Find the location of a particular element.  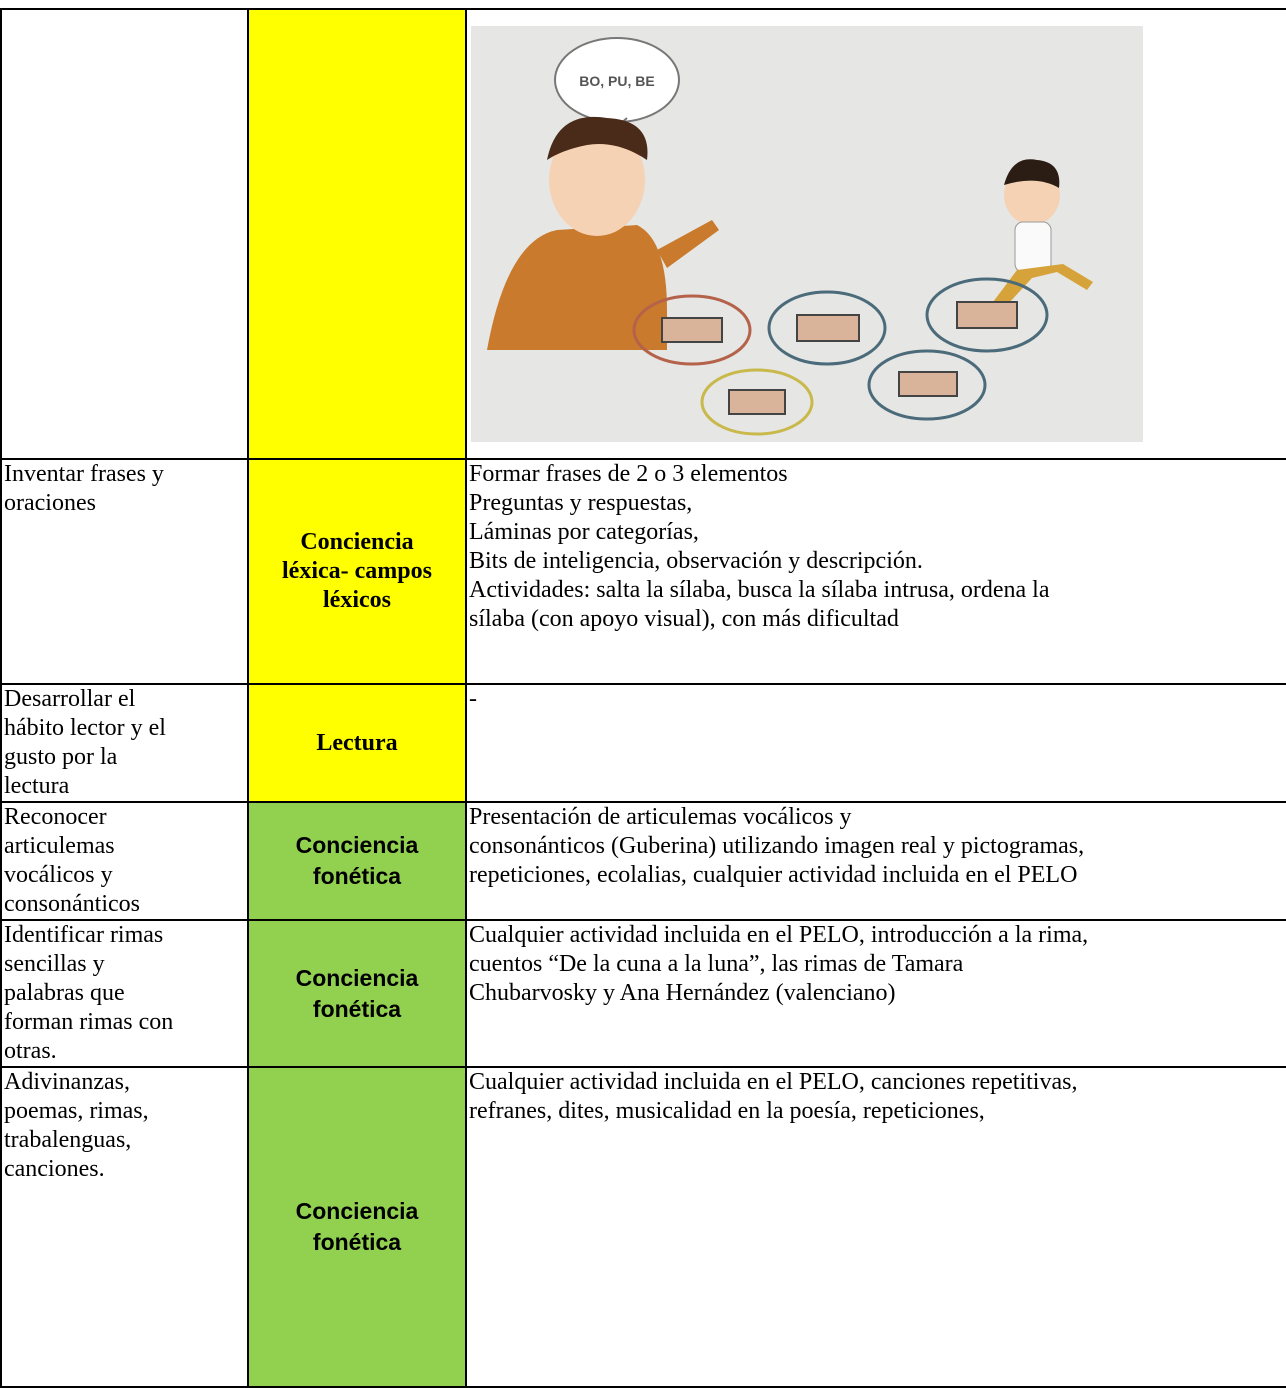

text-line: Chubarvosky y Ana Hernández (valenciano) is located at coordinates (682, 993).